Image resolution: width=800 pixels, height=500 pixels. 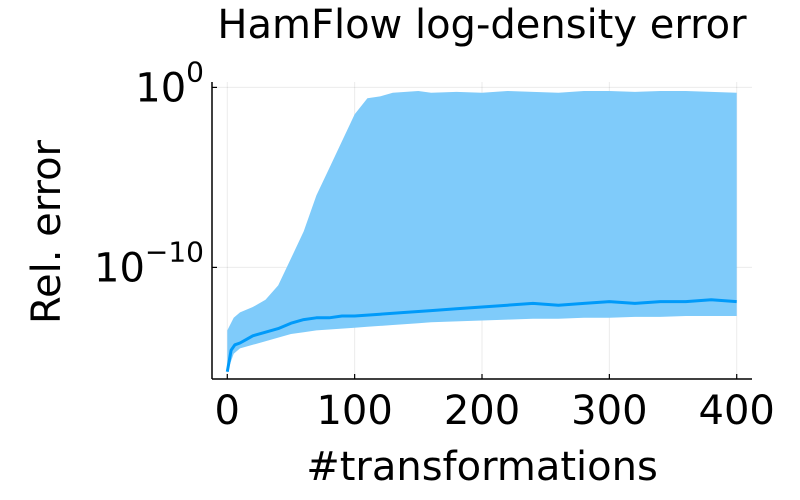 I want to click on y-ticks: 100 10−10, so click(x=155, y=173).